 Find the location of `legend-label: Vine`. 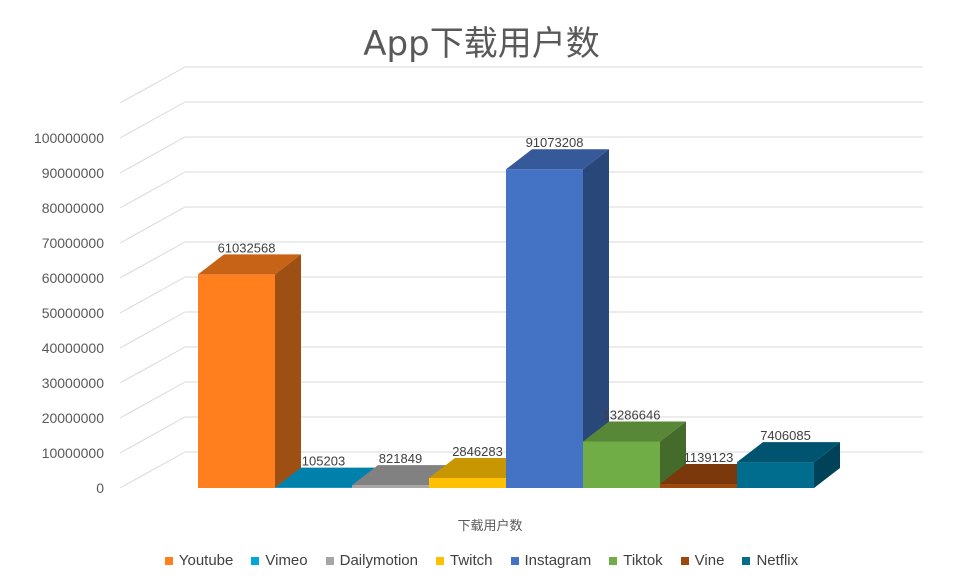

legend-label: Vine is located at coordinates (709, 560).